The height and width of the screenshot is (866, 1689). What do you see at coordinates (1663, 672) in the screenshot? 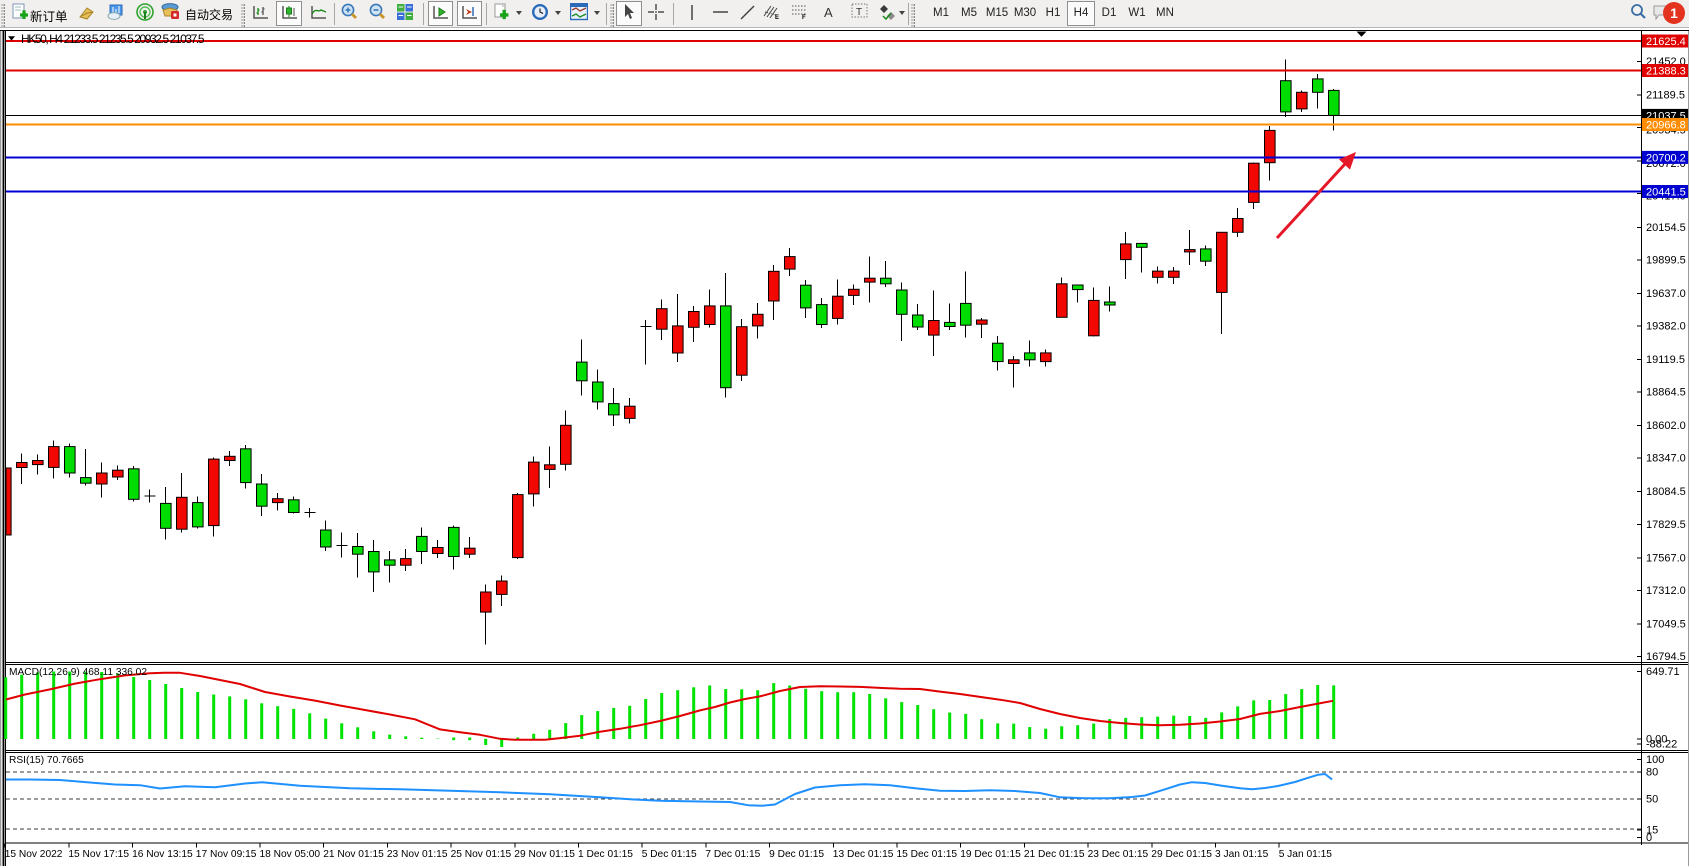
I see `svg-text: 649.71` at bounding box center [1663, 672].